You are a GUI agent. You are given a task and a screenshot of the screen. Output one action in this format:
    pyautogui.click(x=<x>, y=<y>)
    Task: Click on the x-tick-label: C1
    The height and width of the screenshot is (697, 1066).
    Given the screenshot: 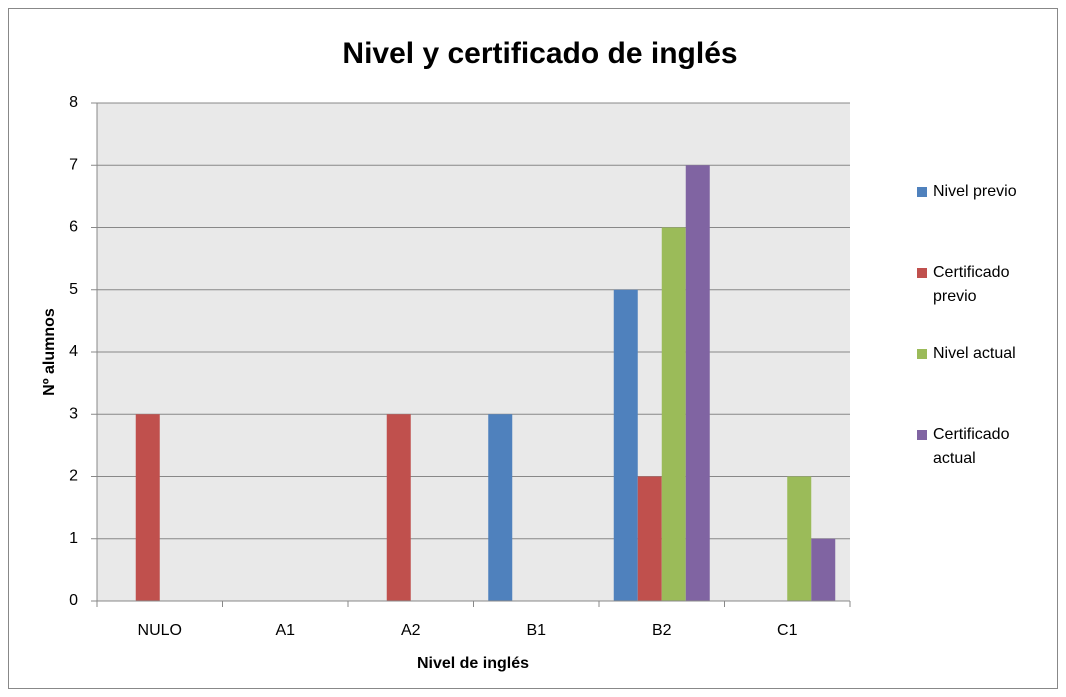 What is the action you would take?
    pyautogui.click(x=787, y=630)
    